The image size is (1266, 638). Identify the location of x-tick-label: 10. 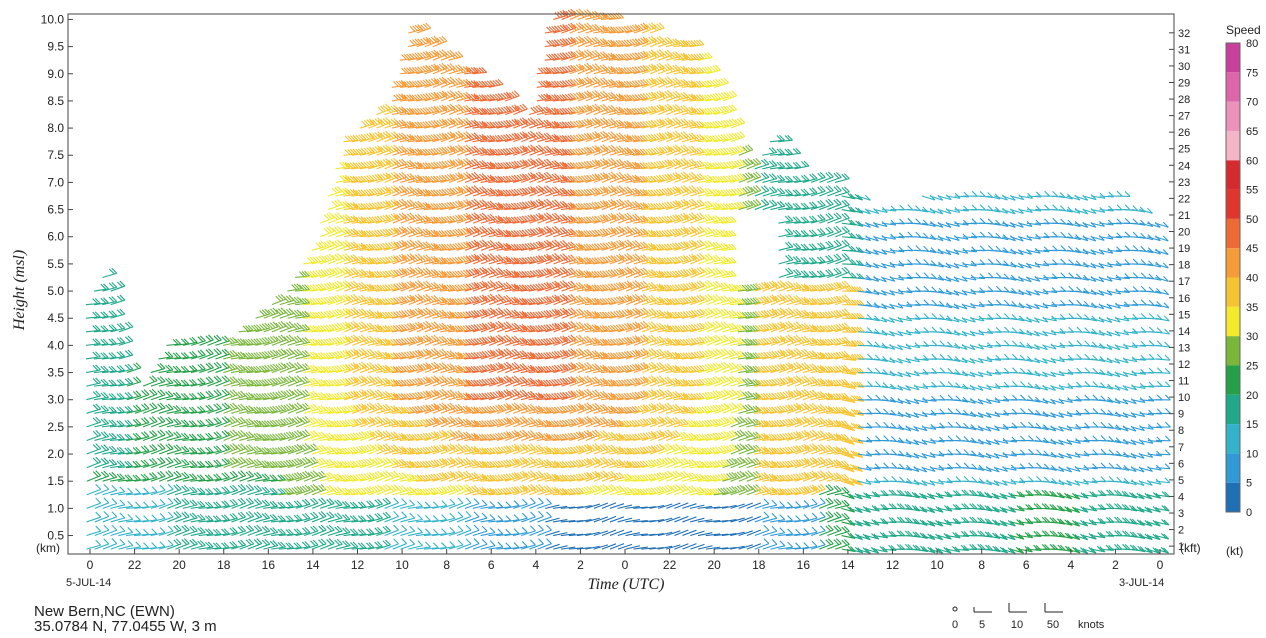
(402, 565).